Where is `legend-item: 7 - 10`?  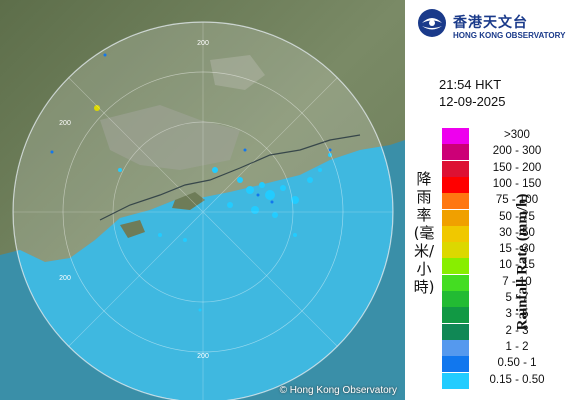
legend-item: 7 - 10 is located at coordinates (509, 283).